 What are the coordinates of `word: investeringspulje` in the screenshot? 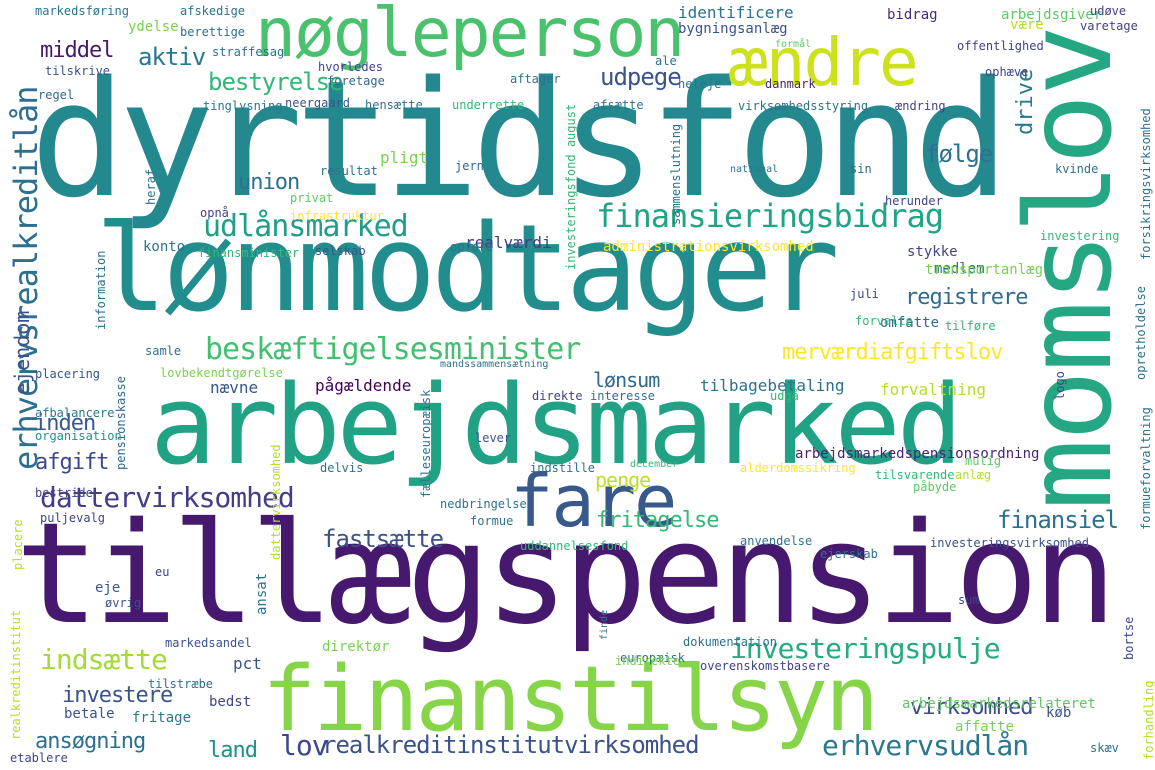 It's located at (865, 648).